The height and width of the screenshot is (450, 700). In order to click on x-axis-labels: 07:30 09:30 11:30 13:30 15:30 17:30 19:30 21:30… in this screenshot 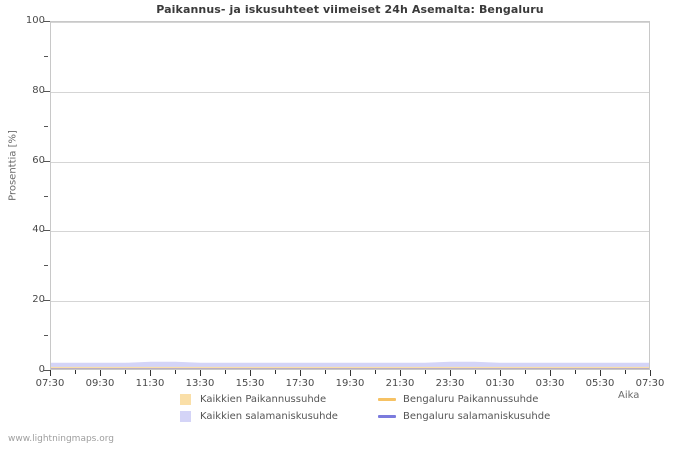, I will do `click(350, 385)`.